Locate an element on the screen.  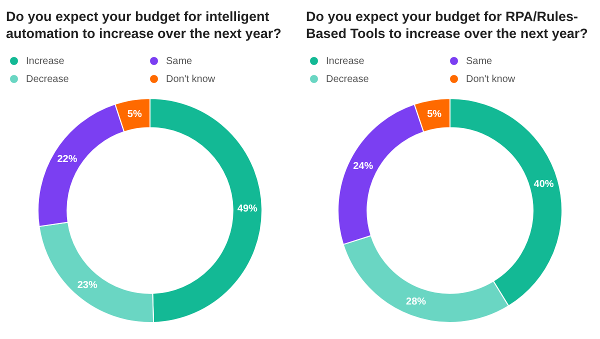
data-label: 28% is located at coordinates (416, 302).